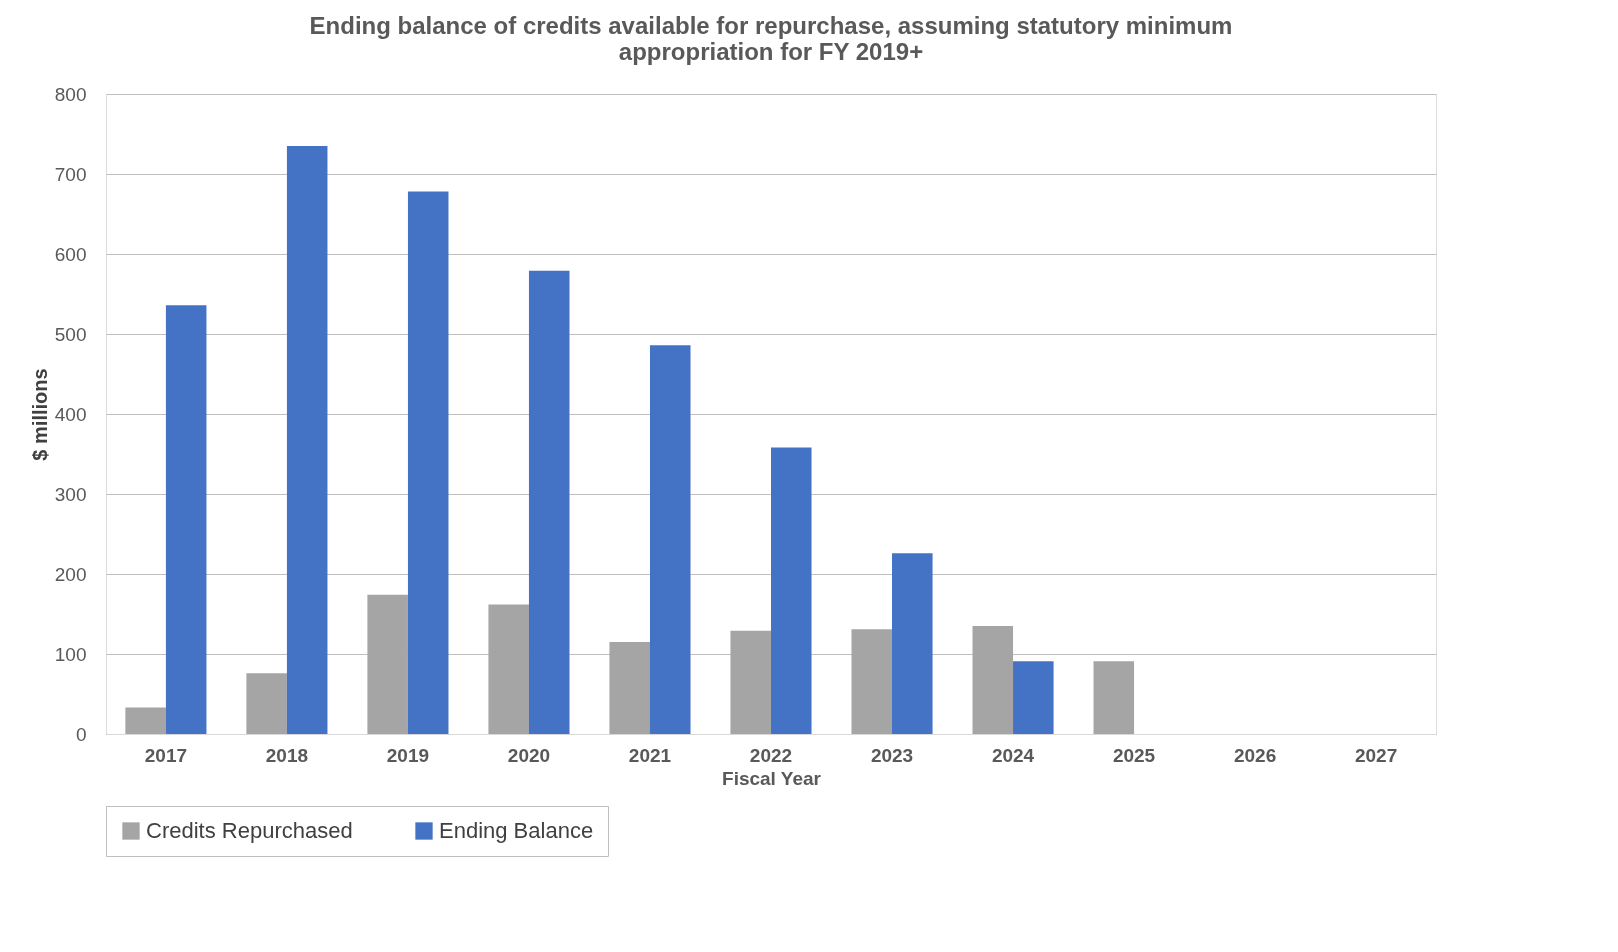 Image resolution: width=1618 pixels, height=952 pixels. Describe the element at coordinates (892, 755) in the screenshot. I see `x-tick-label: 2023` at that location.